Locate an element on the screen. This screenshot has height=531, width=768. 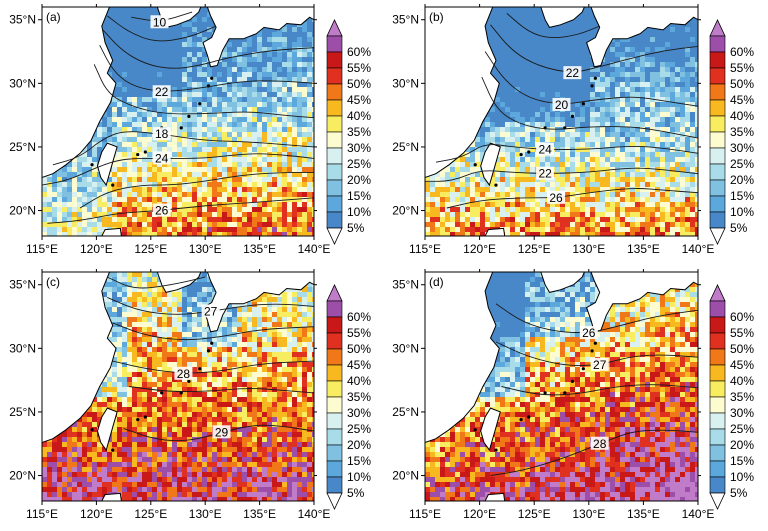
sst-contours: 26 27 28 is located at coordinates (594, 390).